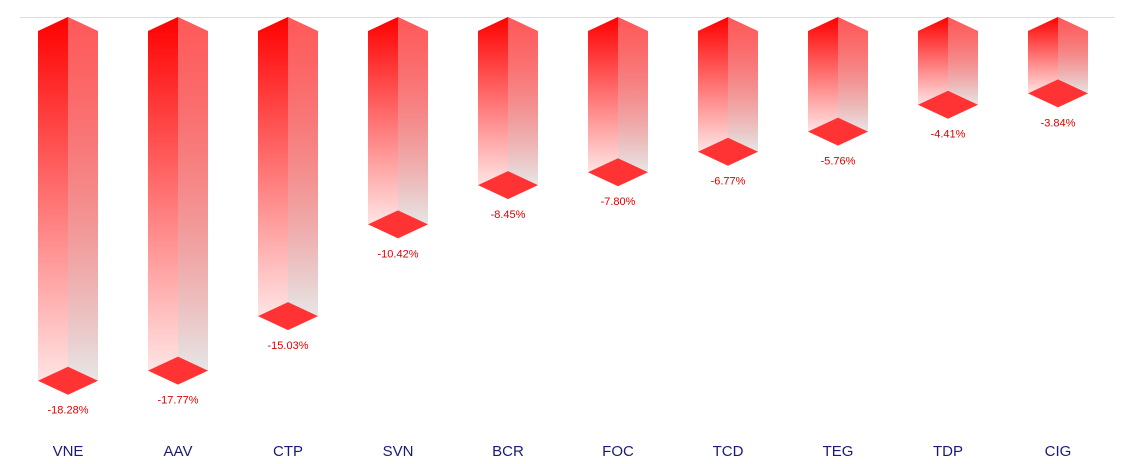  Describe the element at coordinates (398, 451) in the screenshot. I see `x-tick-label: SVN` at that location.